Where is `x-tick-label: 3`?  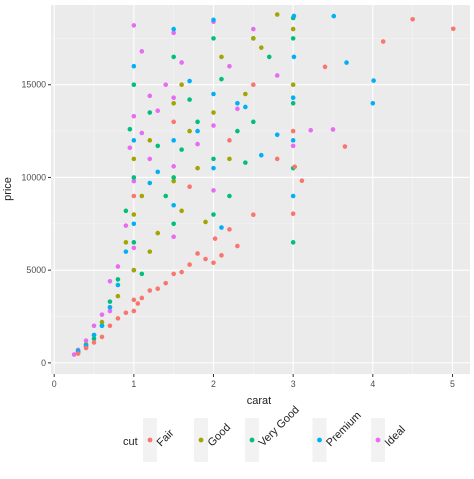
x-tick-label: 3 is located at coordinates (293, 384).